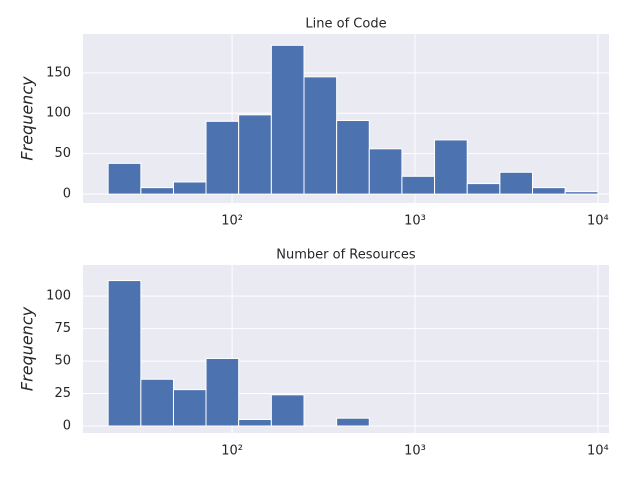 This screenshot has height=480, width=640. What do you see at coordinates (346, 255) in the screenshot?
I see `chart-title: Number of Resources` at bounding box center [346, 255].